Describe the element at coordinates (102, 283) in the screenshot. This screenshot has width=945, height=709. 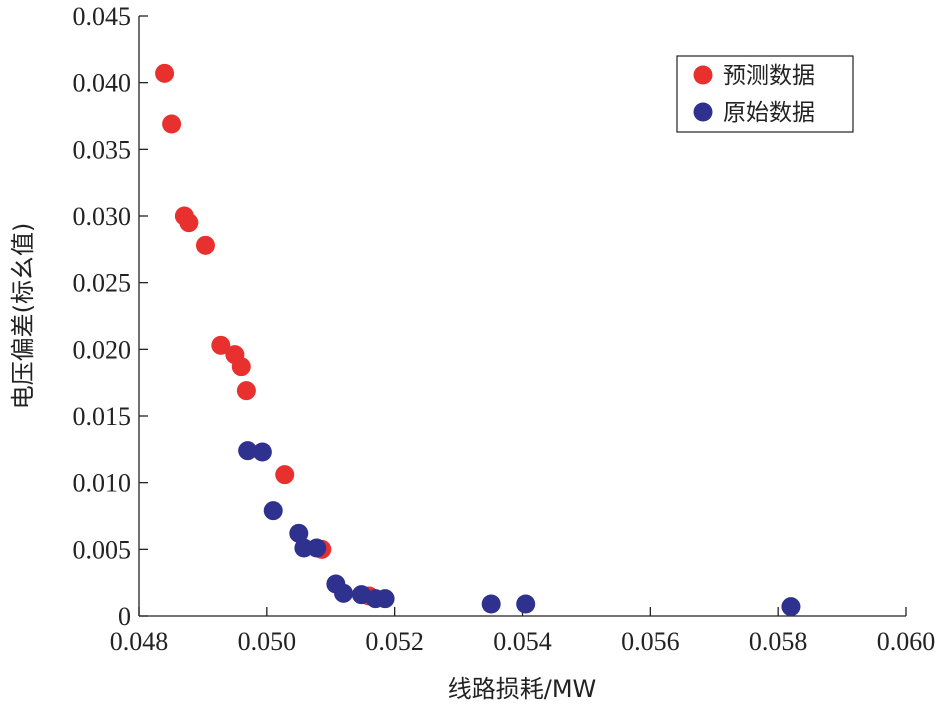
I see `y-tick-label: 0.025` at that location.